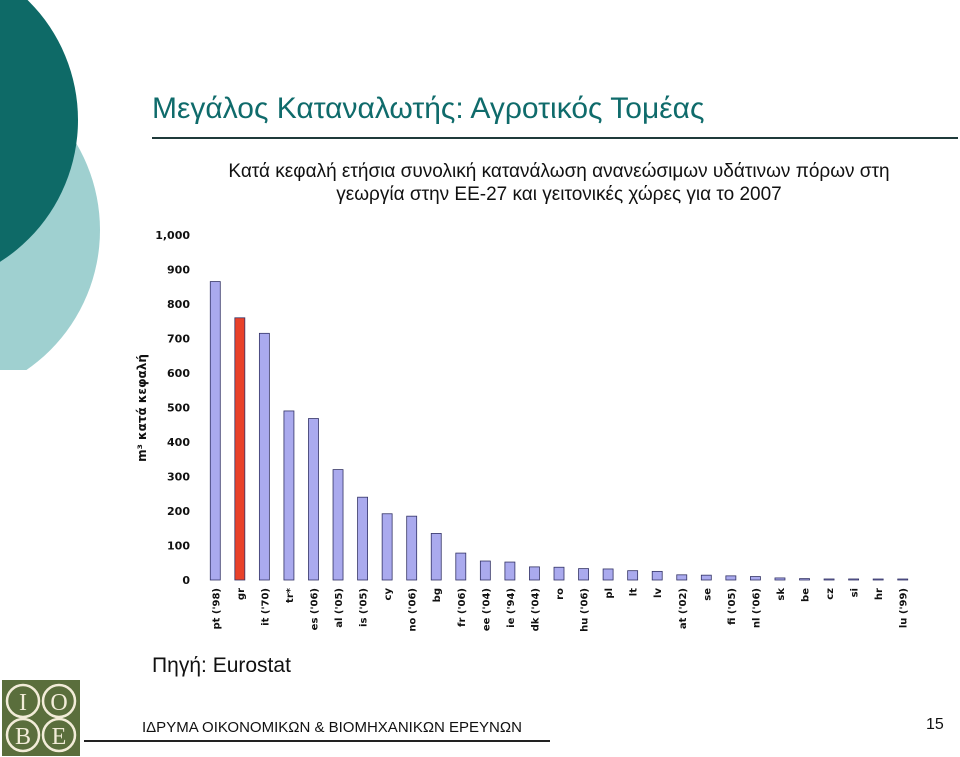 This screenshot has height=757, width=960. Describe the element at coordinates (658, 593) in the screenshot. I see `x-tick-label: lv` at that location.